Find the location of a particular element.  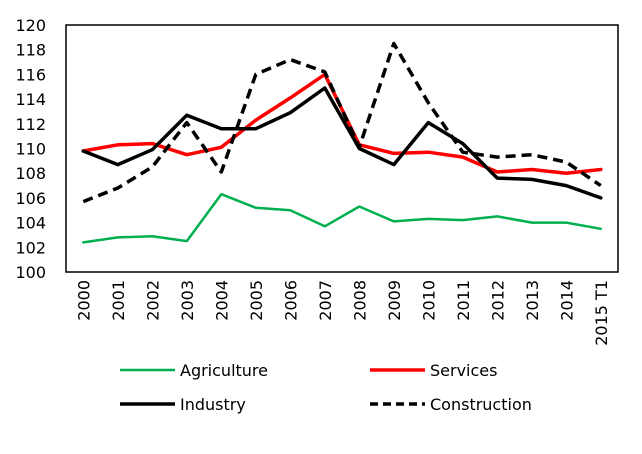

y-tick-label: 106 is located at coordinates (30, 198).